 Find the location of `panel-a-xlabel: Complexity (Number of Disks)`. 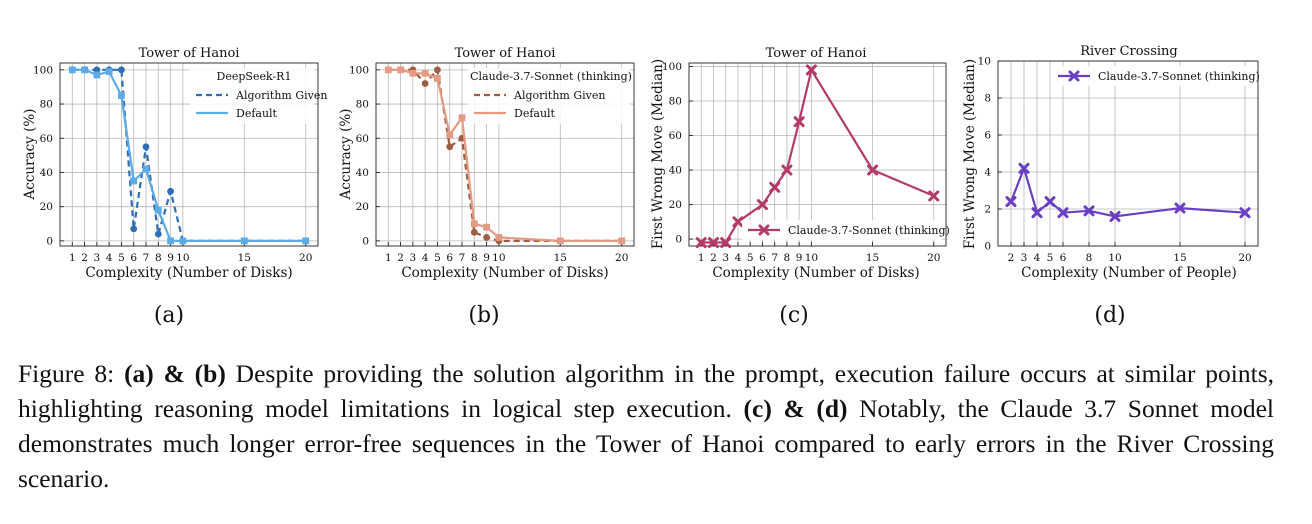

panel-a-xlabel: Complexity (Number of Disks) is located at coordinates (188, 273).